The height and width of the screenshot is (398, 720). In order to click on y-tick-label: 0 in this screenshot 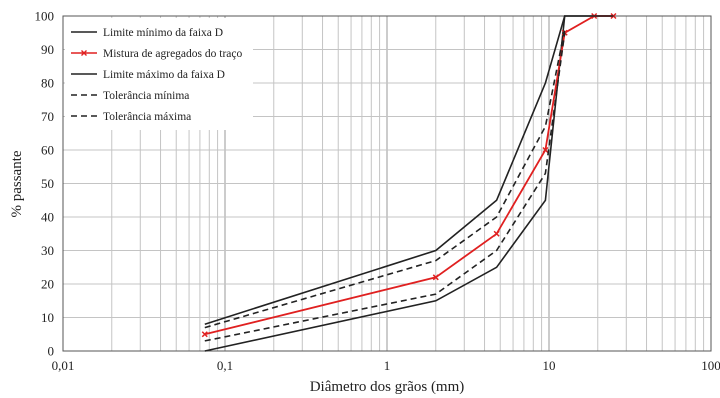, I will do `click(51, 351)`.